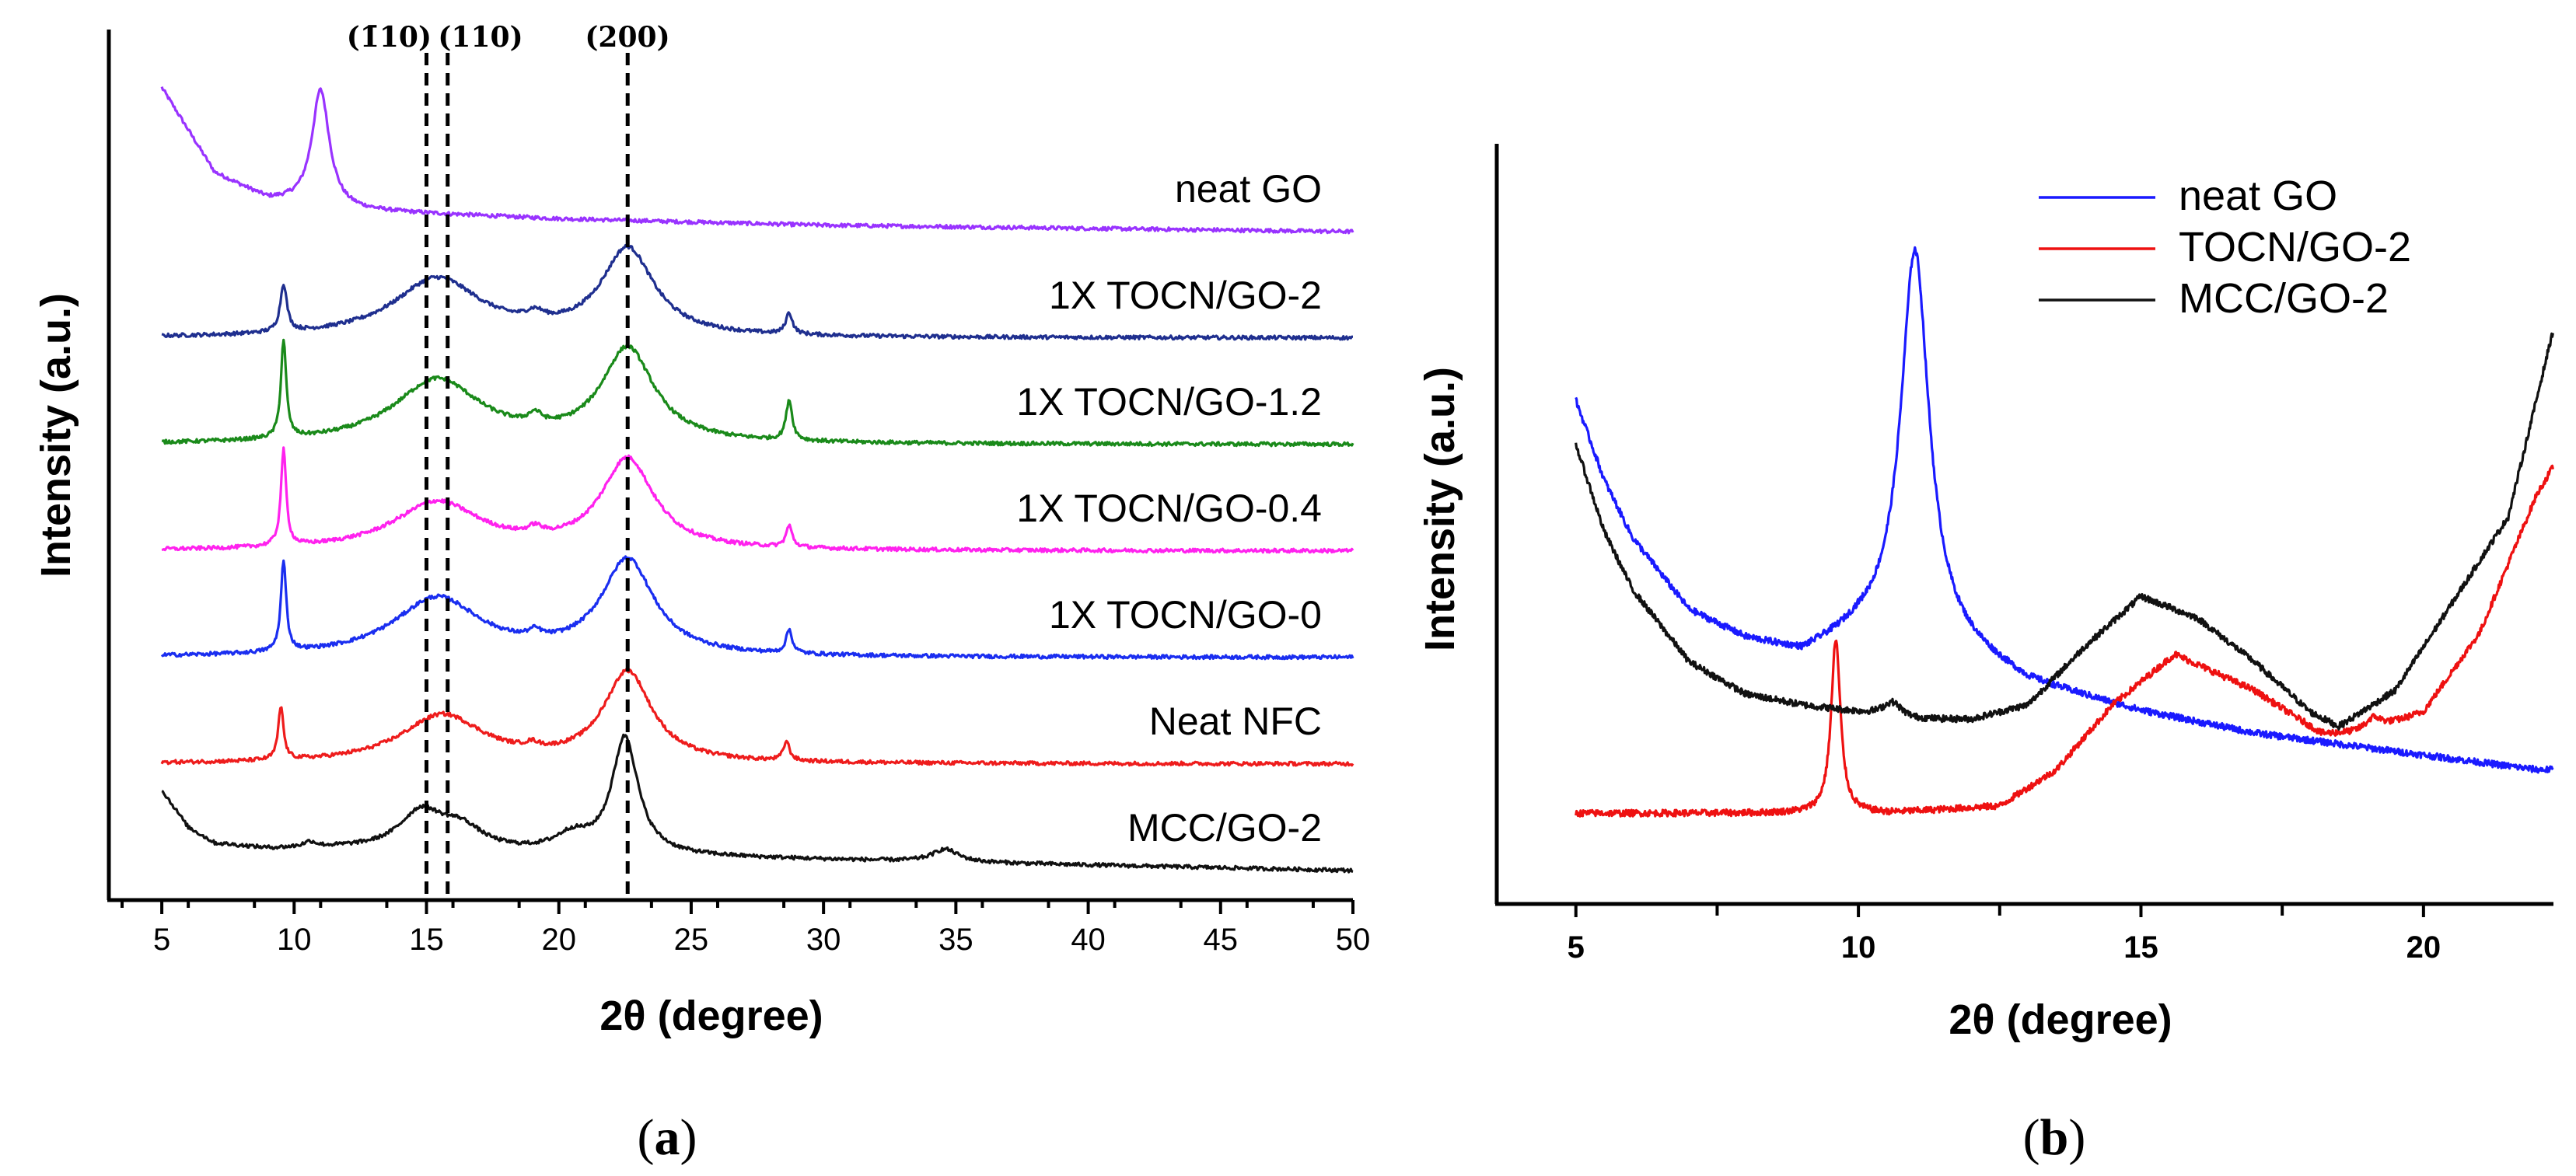 Image resolution: width=2576 pixels, height=1176 pixels. Describe the element at coordinates (2060, 1019) in the screenshot. I see `panel-b-x-axis-title: 2θ (degree)` at that location.